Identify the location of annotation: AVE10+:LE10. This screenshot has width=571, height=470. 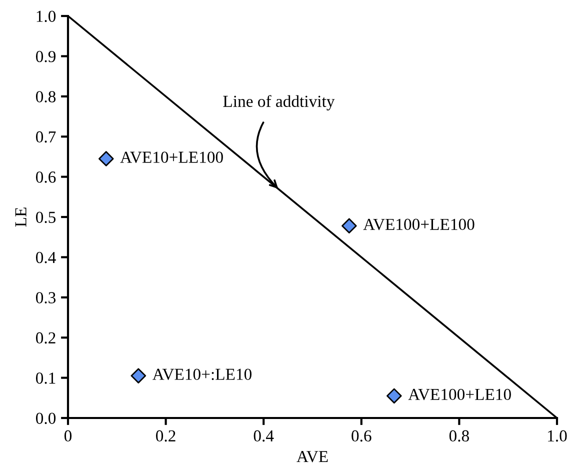
(202, 374).